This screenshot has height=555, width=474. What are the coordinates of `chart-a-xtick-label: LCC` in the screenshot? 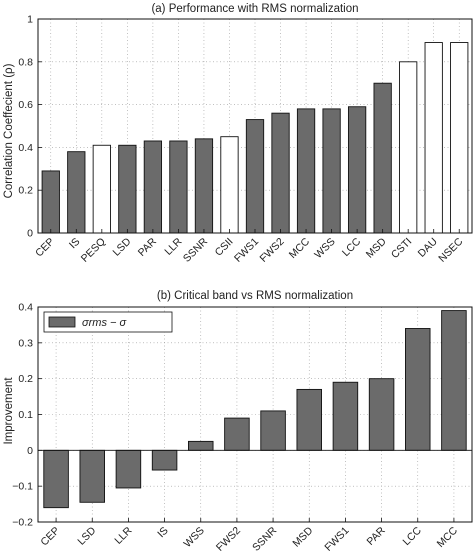 It's located at (352, 247).